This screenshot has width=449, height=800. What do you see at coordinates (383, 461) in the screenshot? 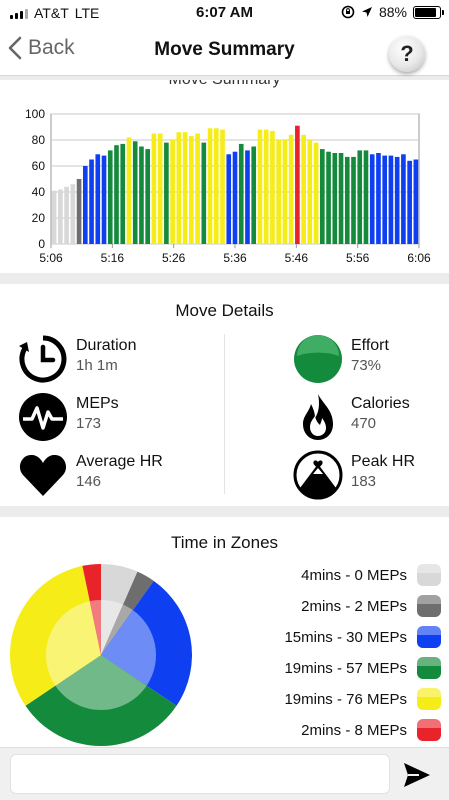
I see `detail-label: Peak HR` at bounding box center [383, 461].